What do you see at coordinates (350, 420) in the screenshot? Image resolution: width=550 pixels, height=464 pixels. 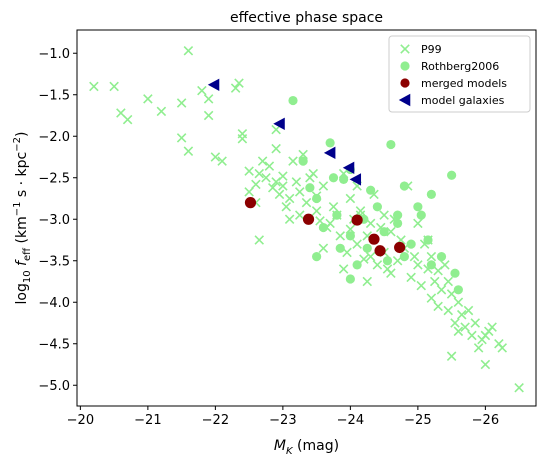 I see `x-tick-label: −24` at bounding box center [350, 420].